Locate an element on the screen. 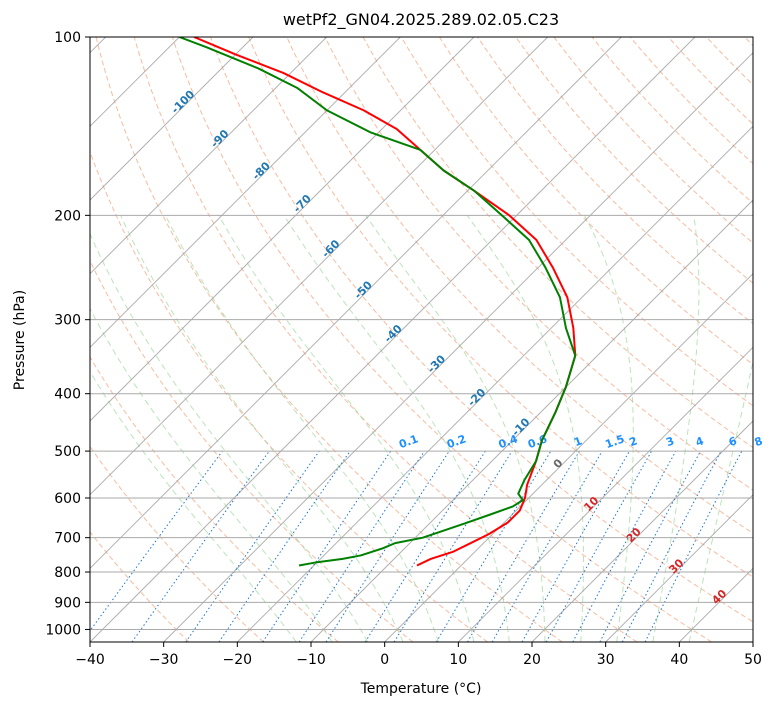 This screenshot has height=708, width=775. y-tick-label: 600 is located at coordinates (67, 499).